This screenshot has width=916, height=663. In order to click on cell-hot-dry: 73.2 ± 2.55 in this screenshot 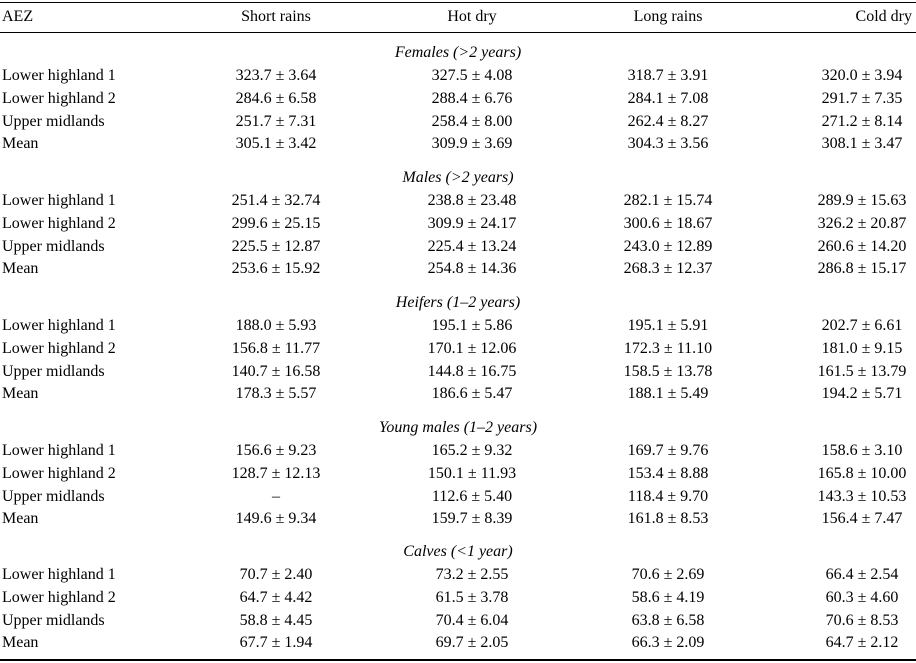, I will do `click(472, 574)`.